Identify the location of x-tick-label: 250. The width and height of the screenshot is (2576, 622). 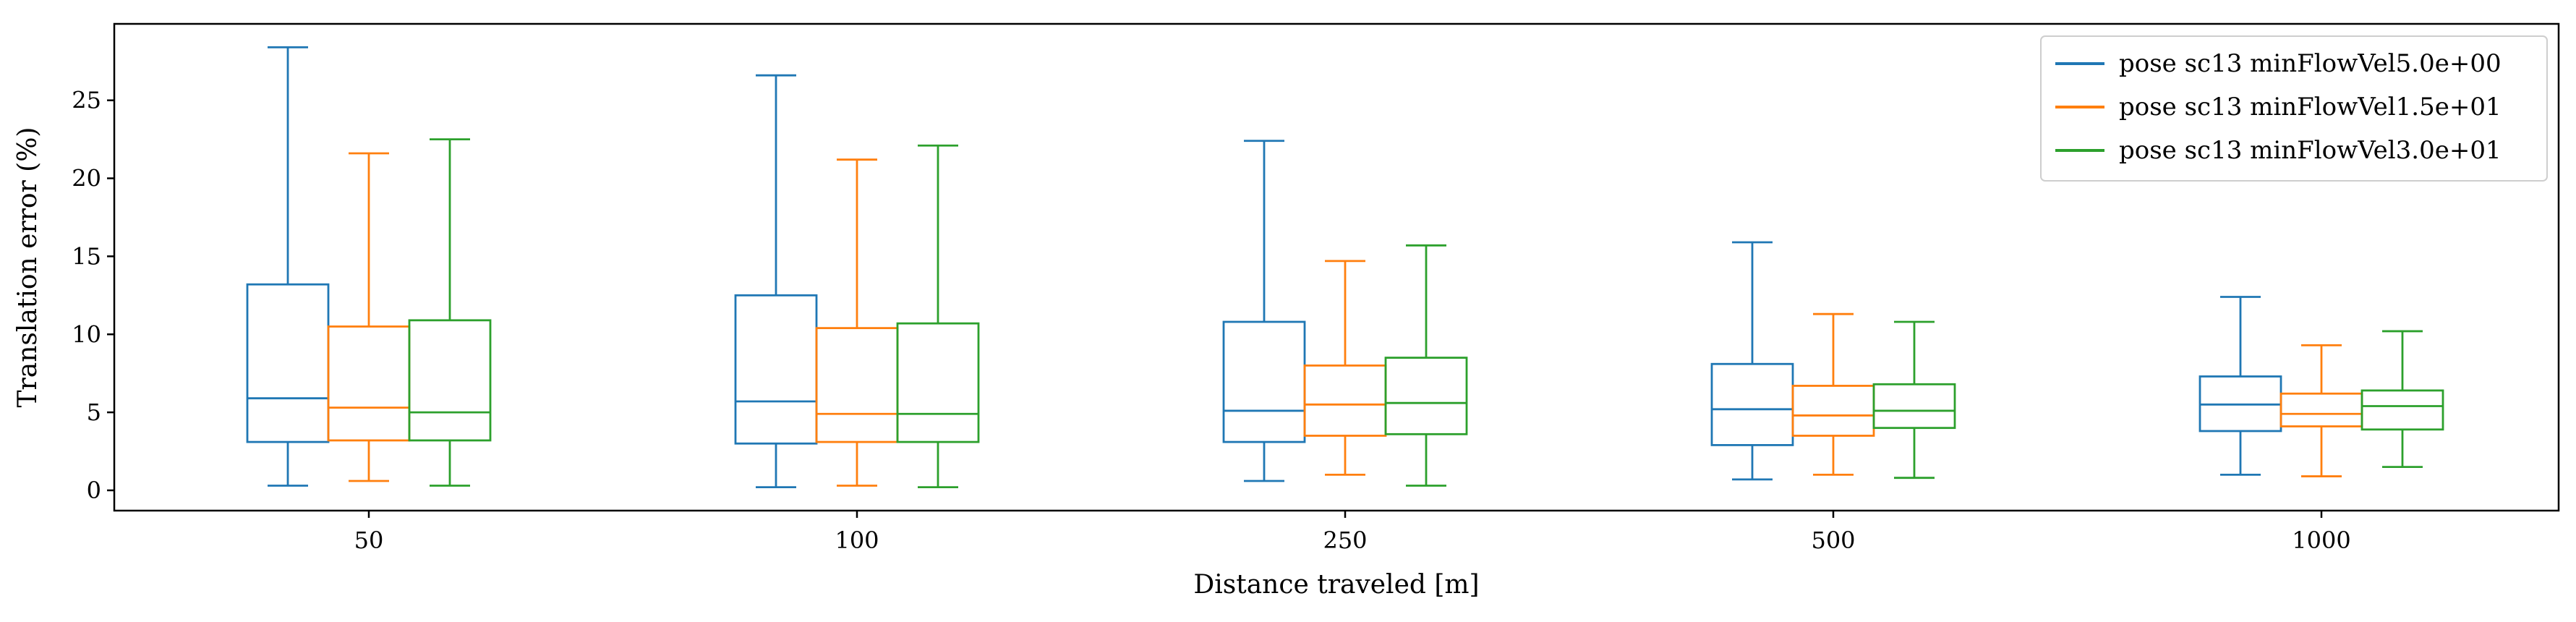
(1345, 540).